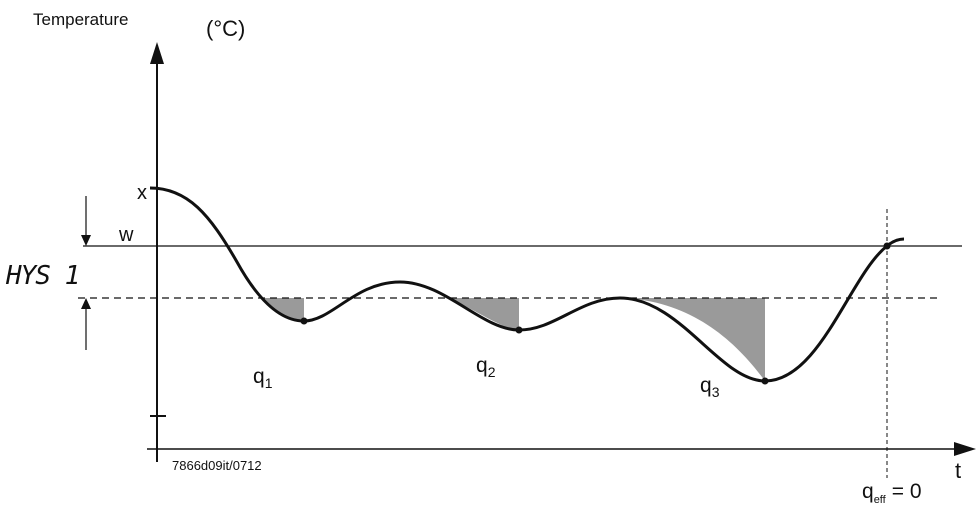 This screenshot has width=976, height=506. What do you see at coordinates (263, 378) in the screenshot?
I see `area-label-q1: q1` at bounding box center [263, 378].